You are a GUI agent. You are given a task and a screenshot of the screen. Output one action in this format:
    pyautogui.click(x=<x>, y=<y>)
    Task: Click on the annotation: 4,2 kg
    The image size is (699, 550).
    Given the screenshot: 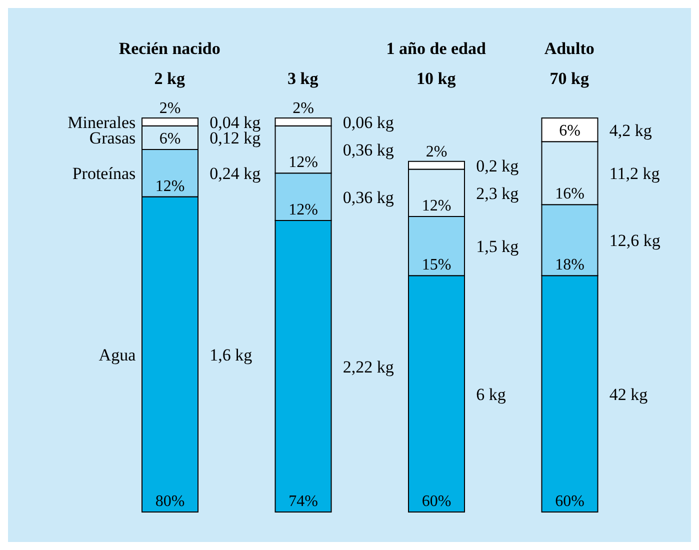 What is the action you would take?
    pyautogui.click(x=630, y=130)
    